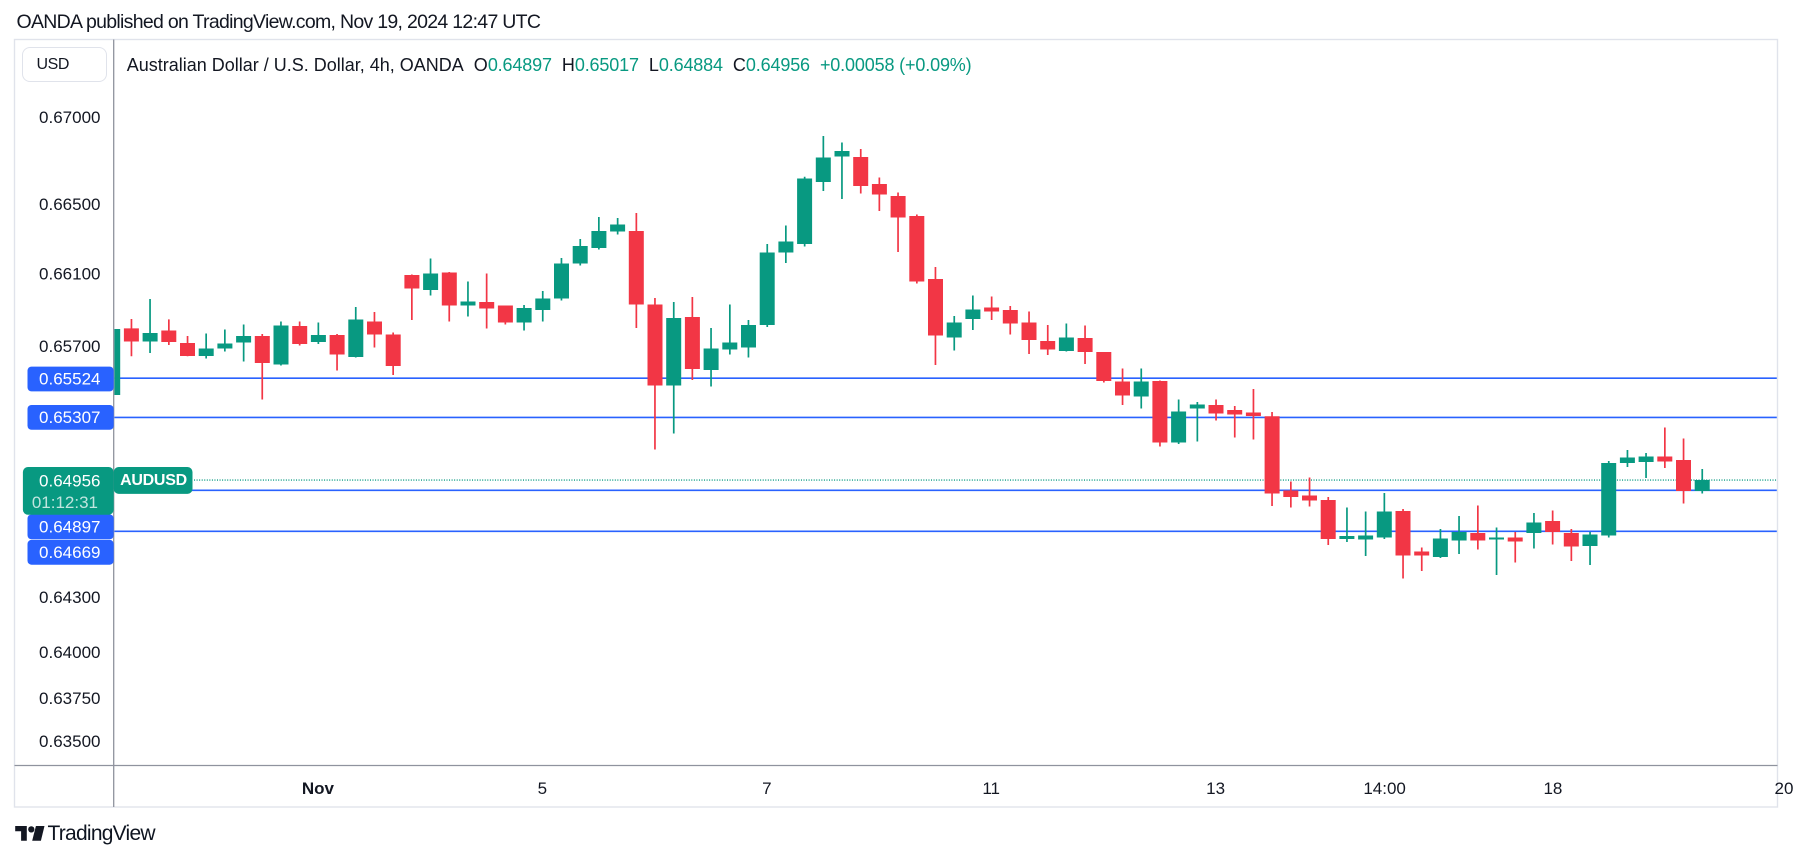 The height and width of the screenshot is (861, 1793). What do you see at coordinates (1784, 788) in the screenshot?
I see `svg-text: 20` at bounding box center [1784, 788].